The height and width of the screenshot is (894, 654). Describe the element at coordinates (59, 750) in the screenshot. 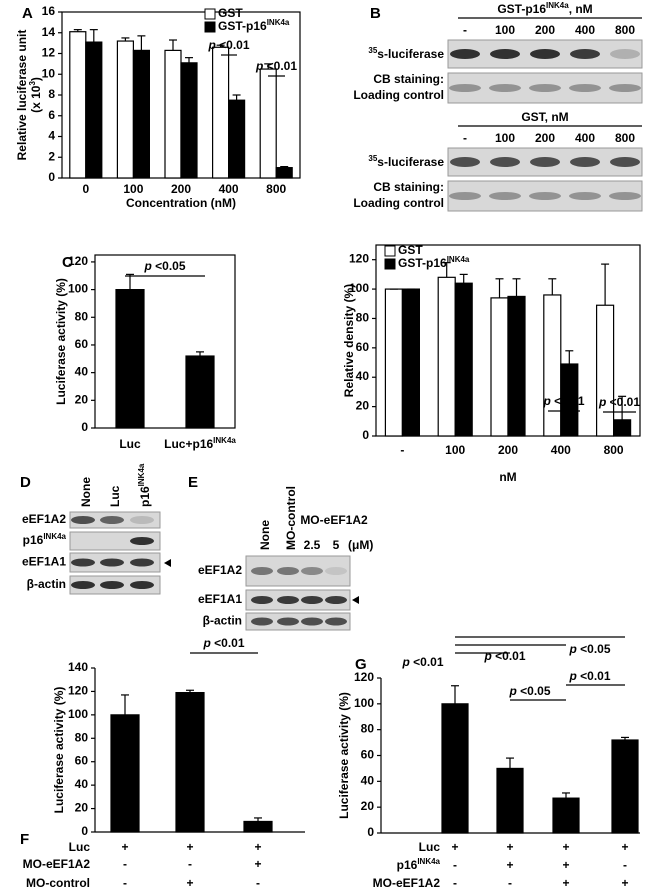

I see `y-axis-label: Luciferase activity (%)` at that location.